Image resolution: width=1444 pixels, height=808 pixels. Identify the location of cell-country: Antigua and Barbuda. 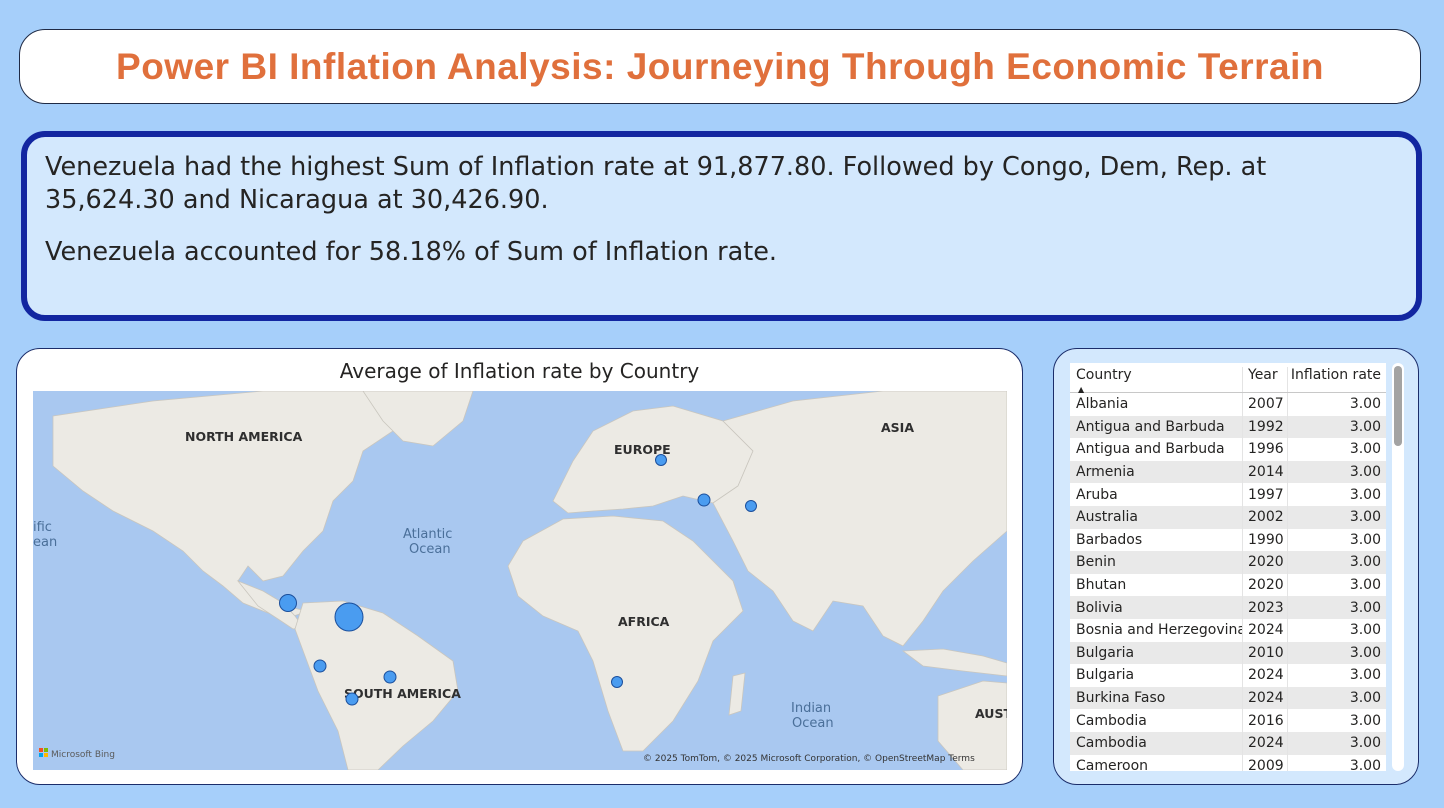
(1156, 449).